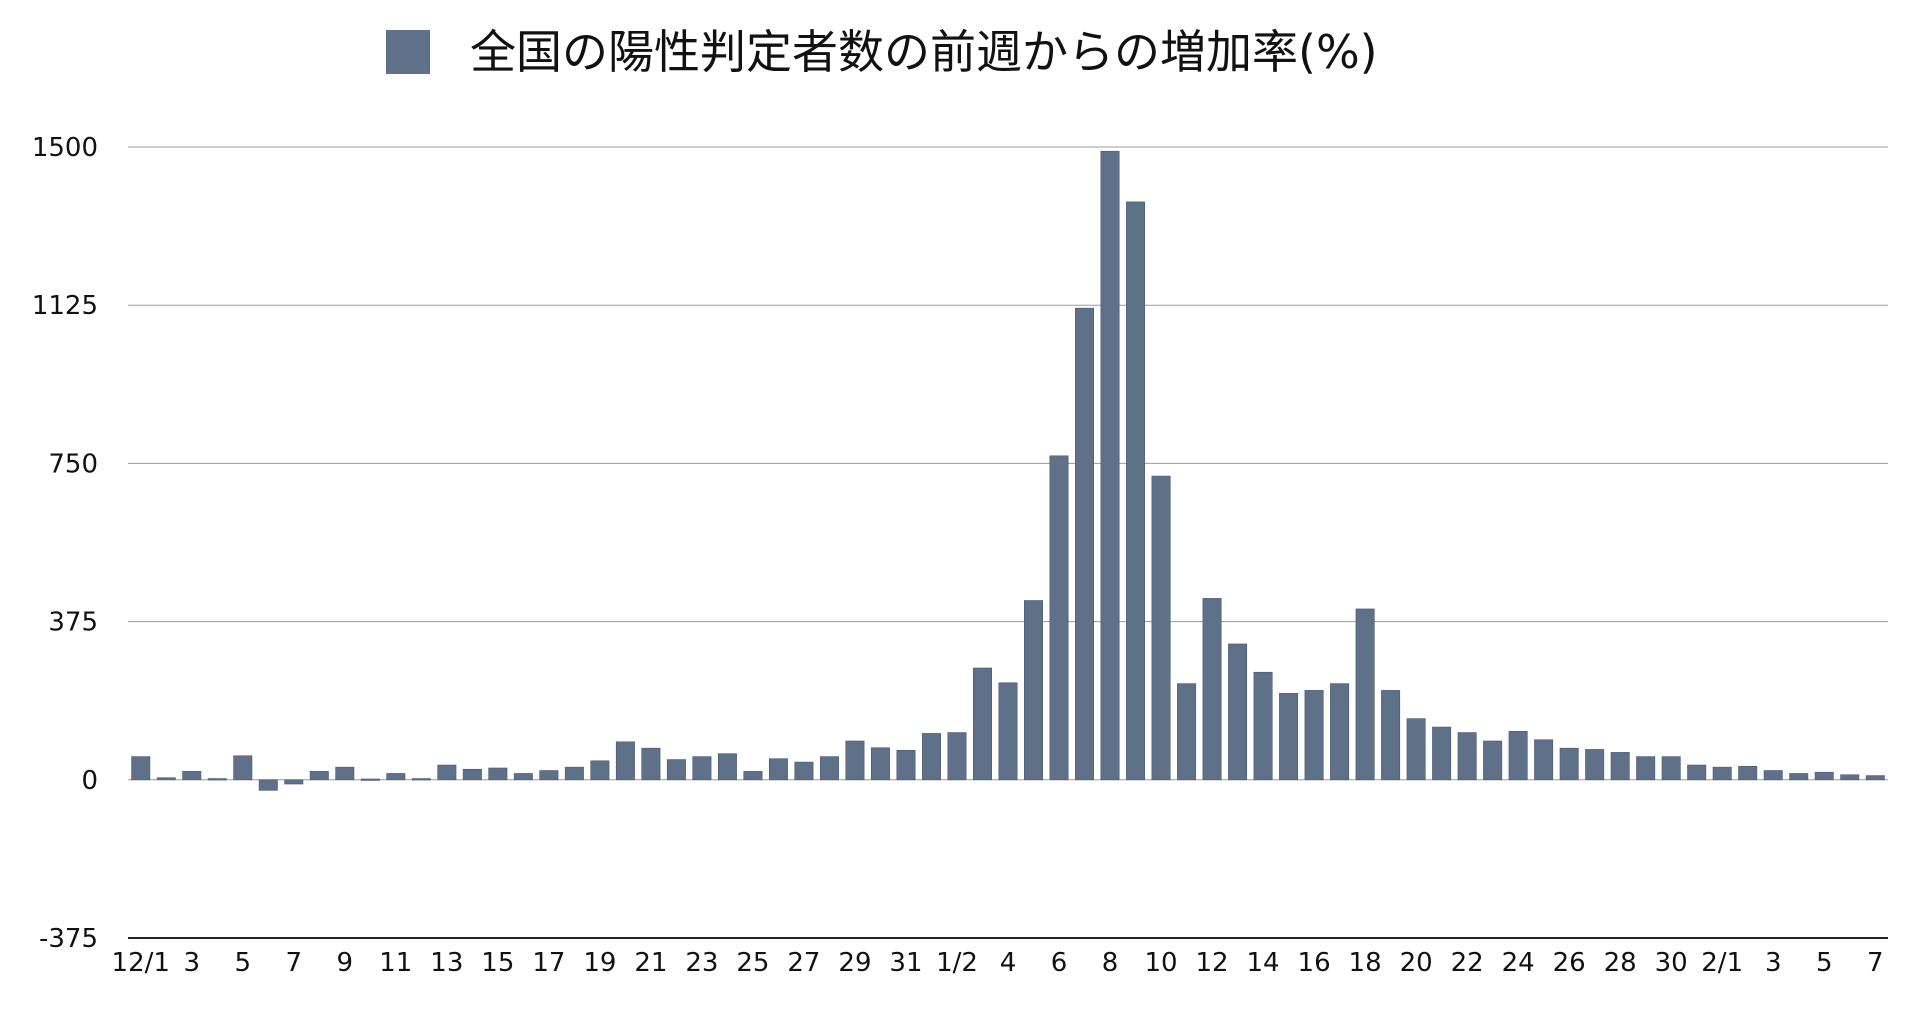  What do you see at coordinates (446, 963) in the screenshot?
I see `x-tick-label: 13` at bounding box center [446, 963].